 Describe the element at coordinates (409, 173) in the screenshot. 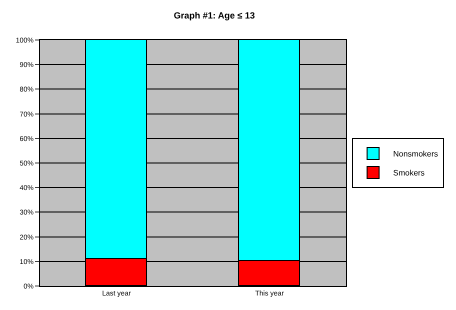

I see `legend-label: Smokers` at that location.